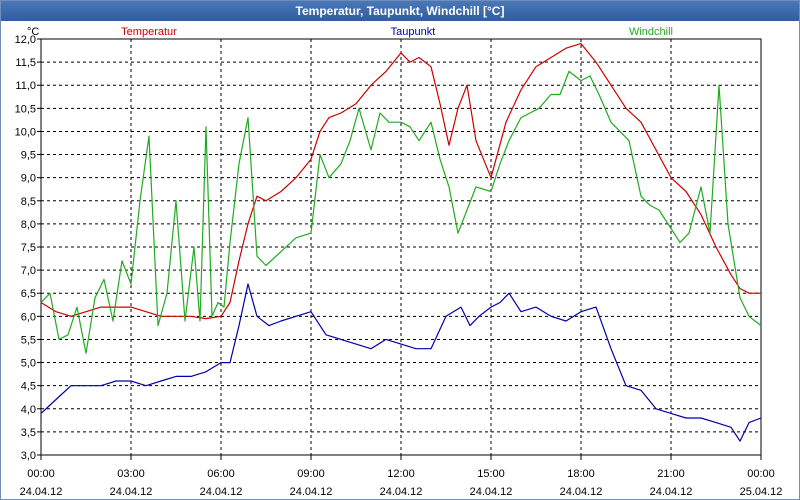 Image resolution: width=800 pixels, height=500 pixels. What do you see at coordinates (491, 474) in the screenshot?
I see `x-tick-time: 15:00` at bounding box center [491, 474].